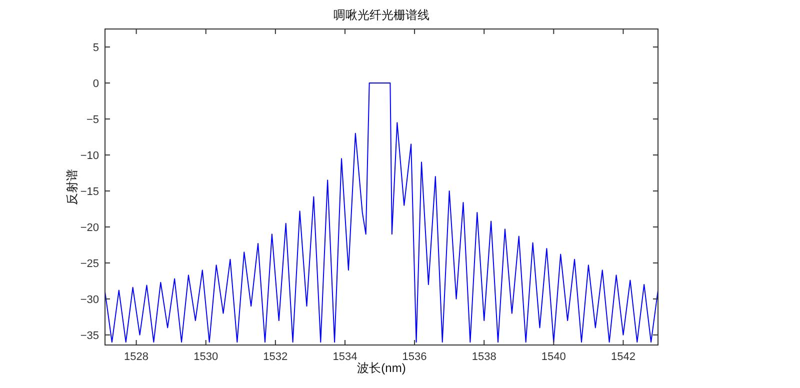 This screenshot has height=388, width=800. What do you see at coordinates (345, 357) in the screenshot?
I see `x-tick-label: 1534` at bounding box center [345, 357].